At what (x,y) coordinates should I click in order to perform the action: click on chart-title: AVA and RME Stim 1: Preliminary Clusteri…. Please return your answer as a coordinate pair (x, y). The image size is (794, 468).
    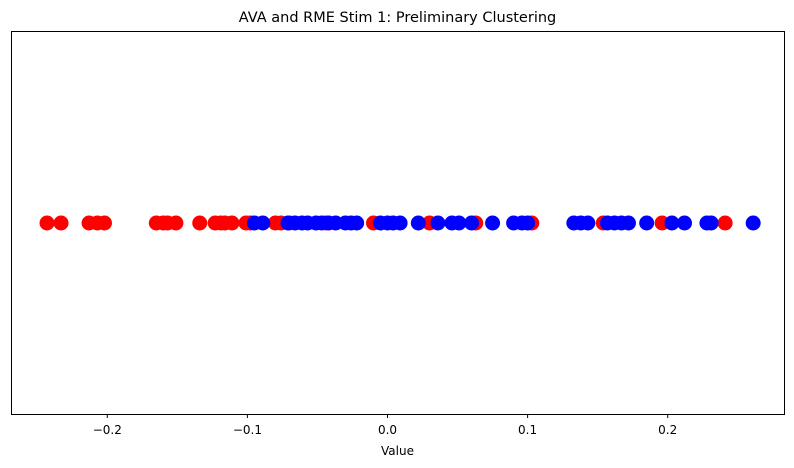
    Looking at the image, I should click on (398, 18).